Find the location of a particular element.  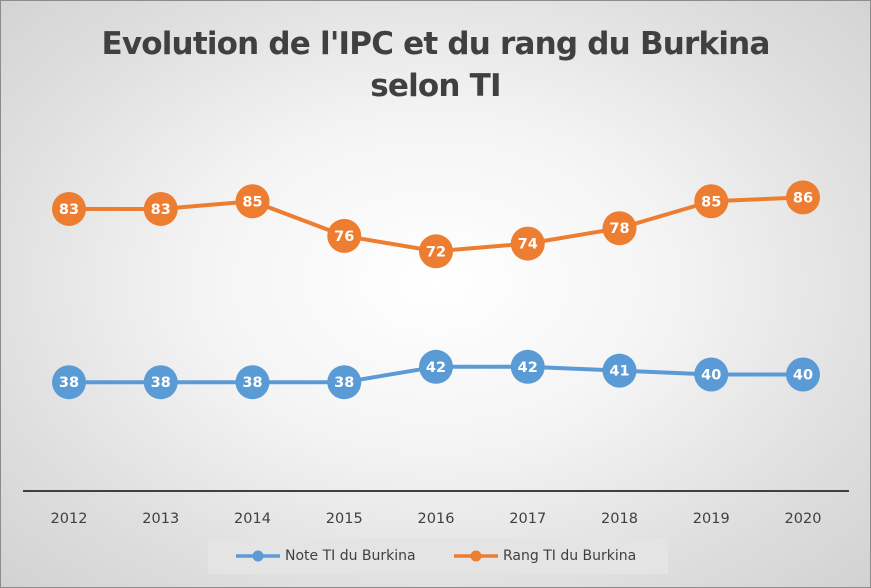

data-label-1-5: 74 is located at coordinates (528, 245).